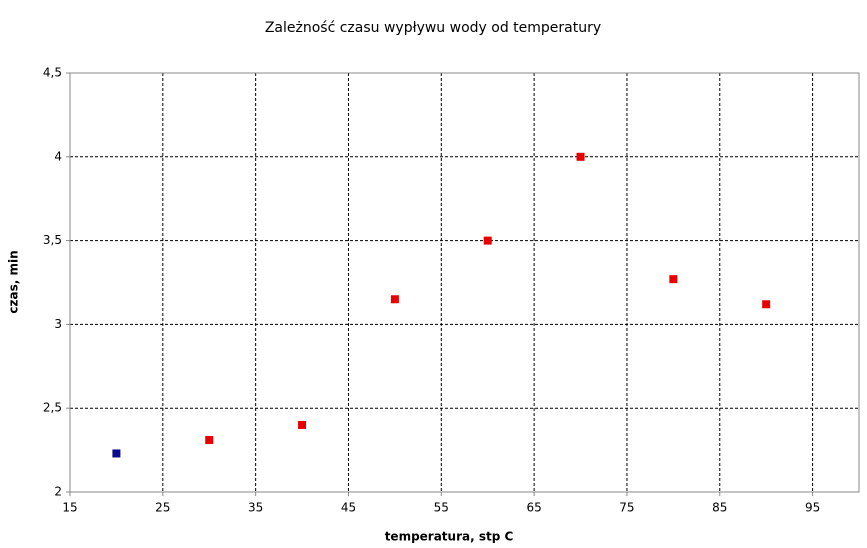 The image size is (867, 548). What do you see at coordinates (812, 508) in the screenshot?
I see `x-tick-label: 95` at bounding box center [812, 508].